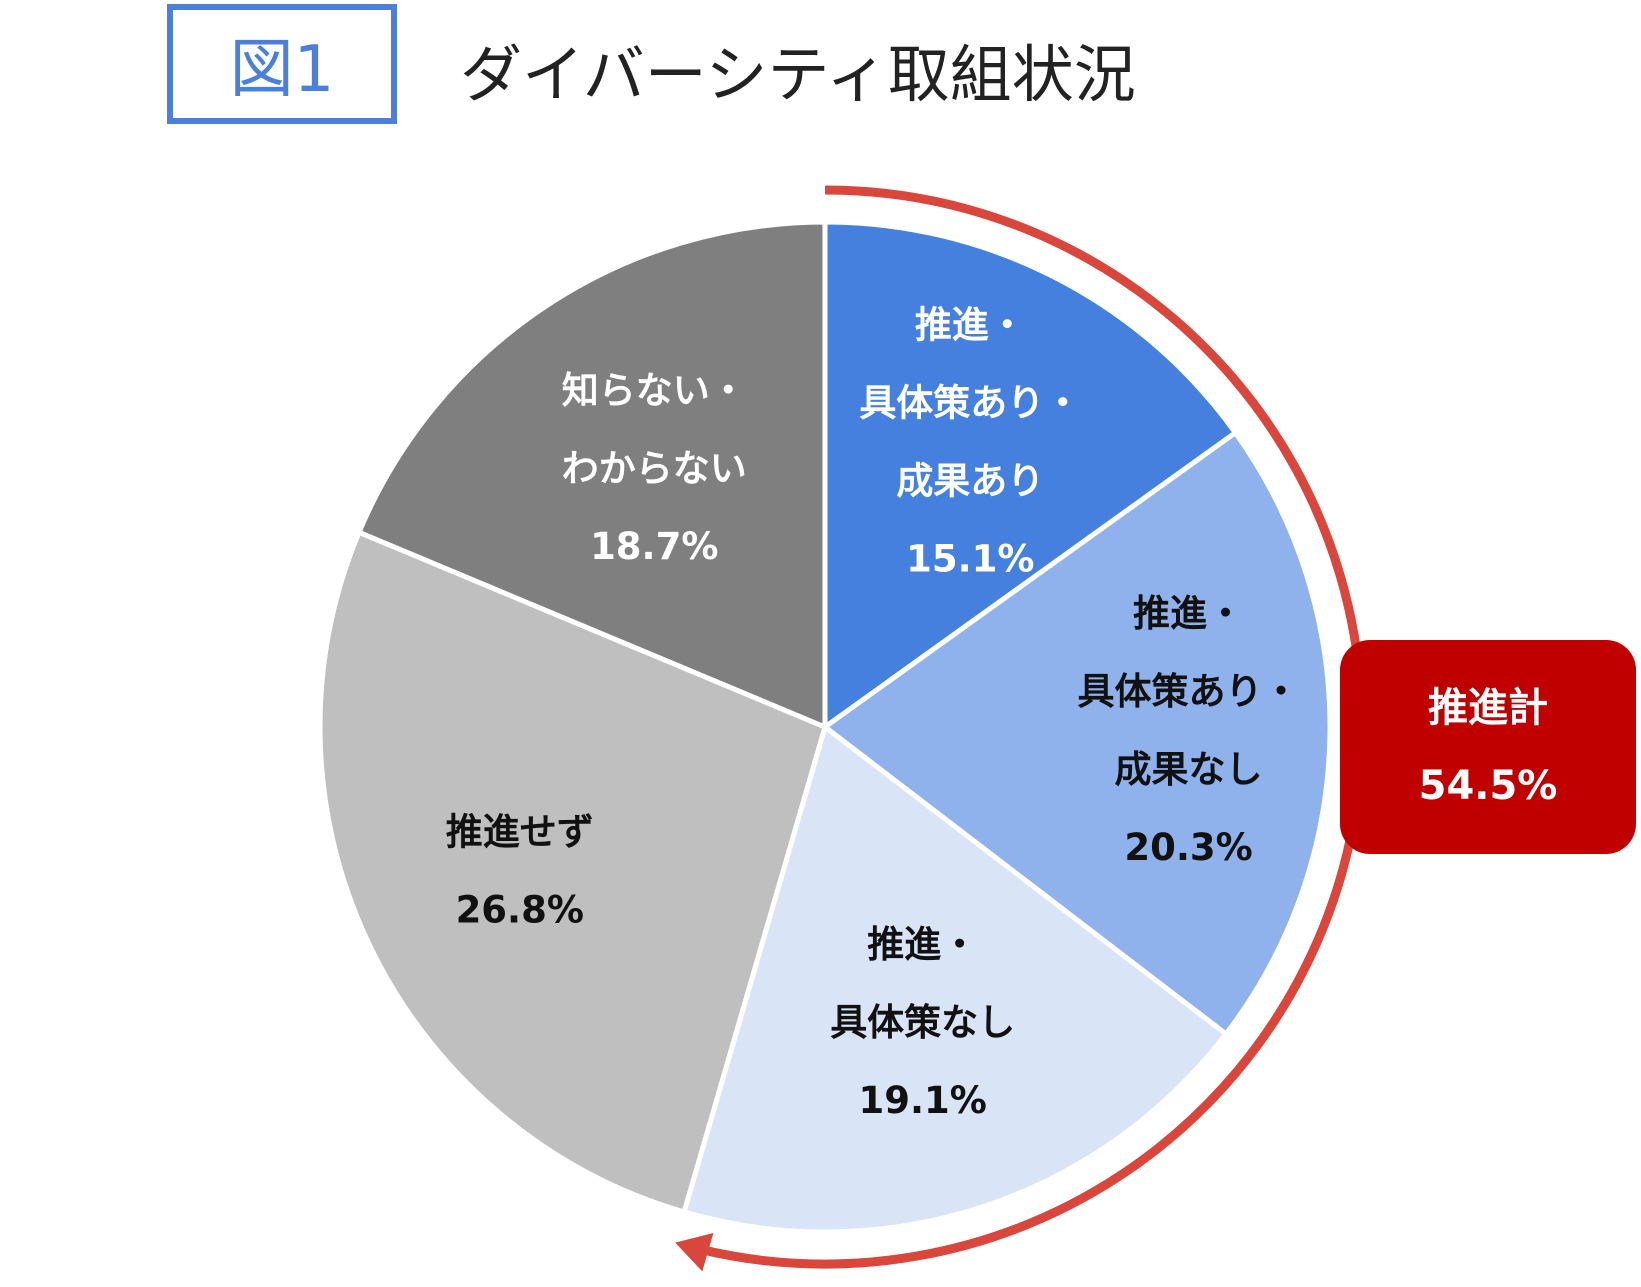  What do you see at coordinates (970, 558) in the screenshot?
I see `slice-value-label: 15.1%` at bounding box center [970, 558].